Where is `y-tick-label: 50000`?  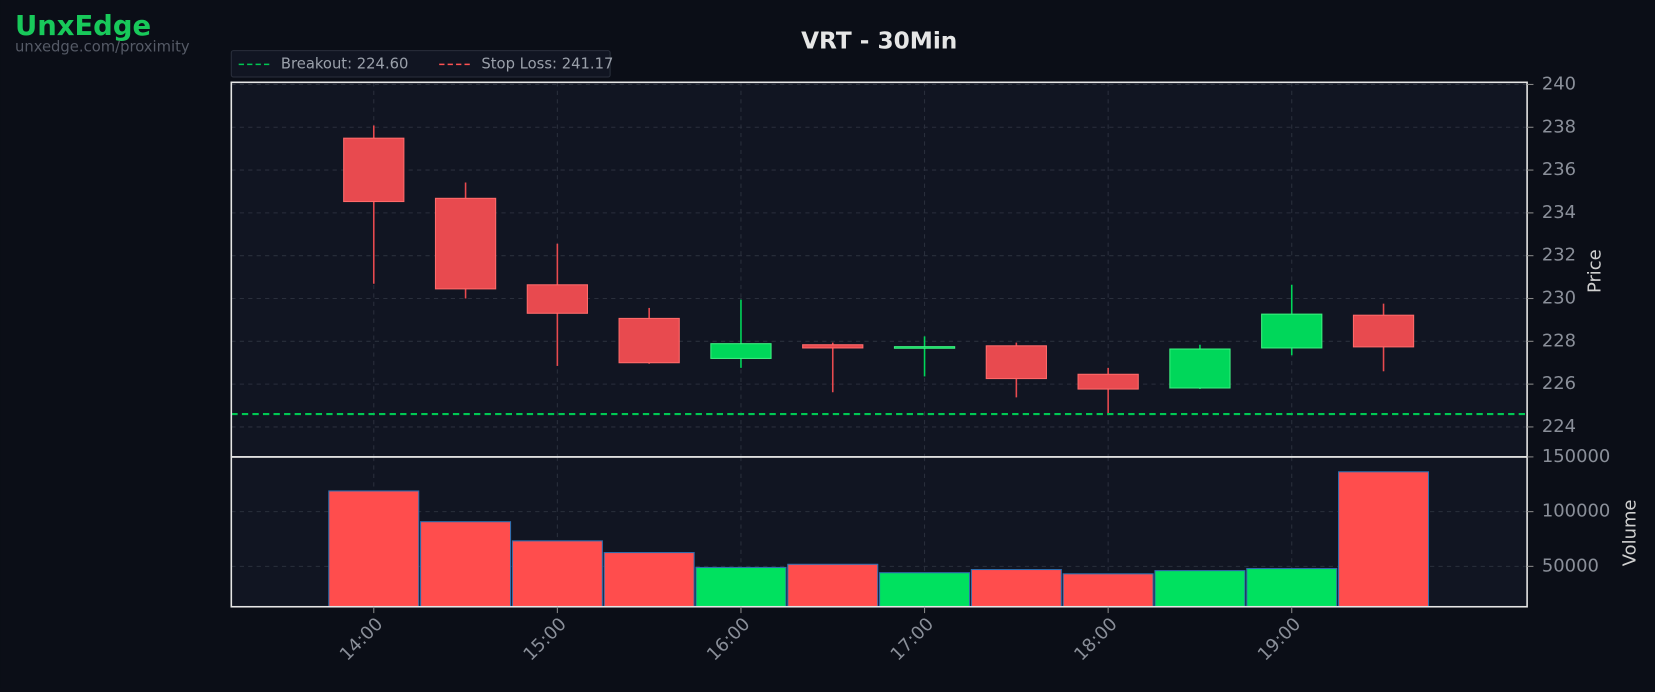 y-tick-label: 50000 is located at coordinates (1570, 565).